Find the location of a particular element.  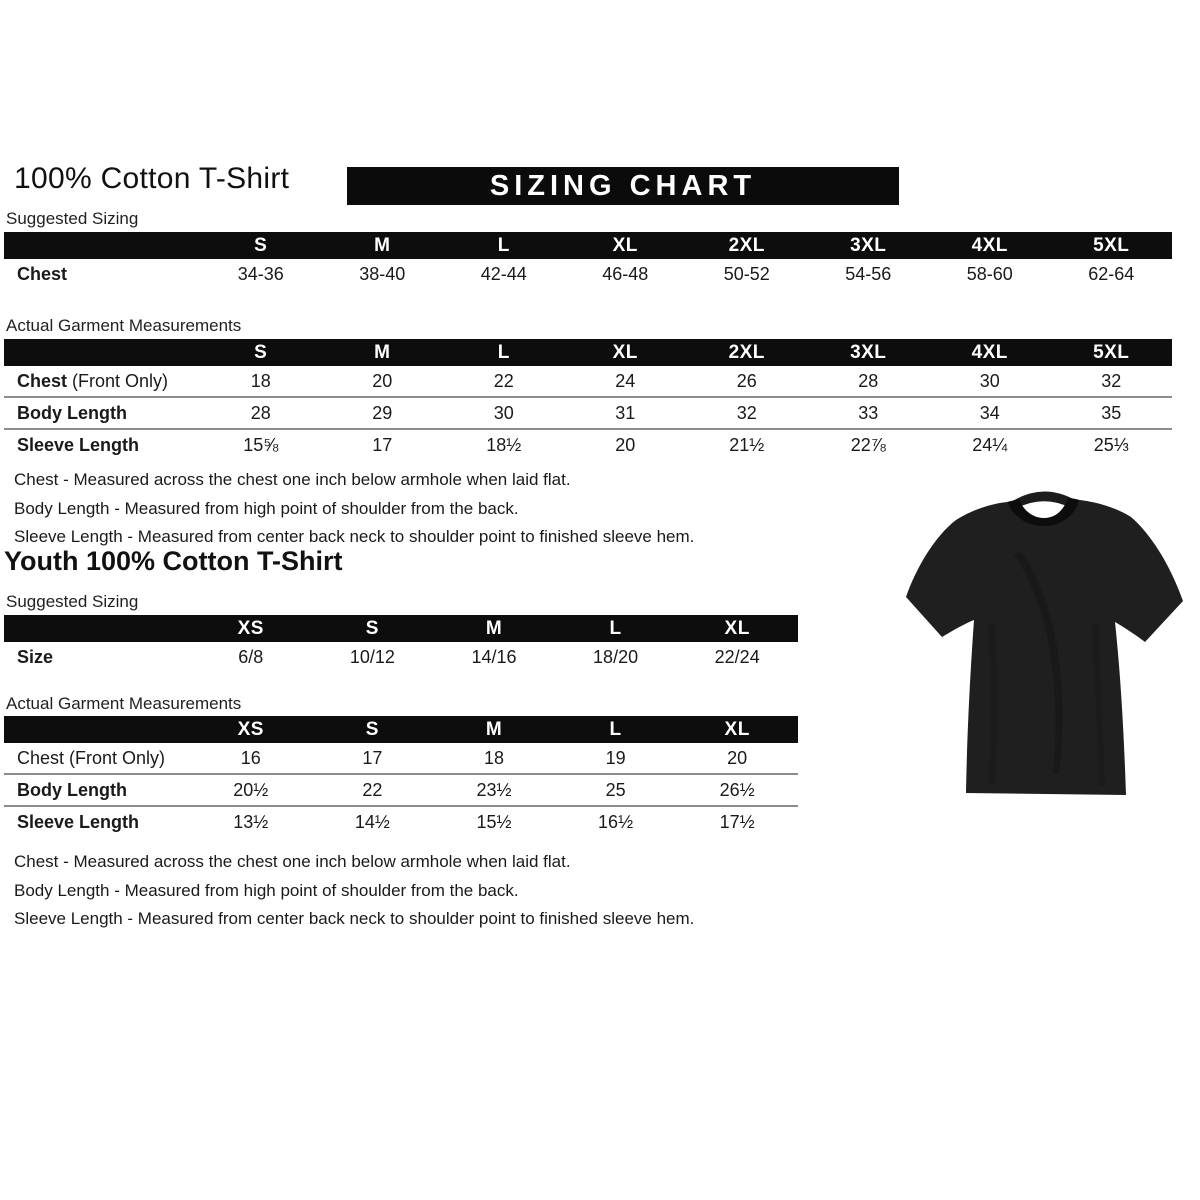

cell: 22/24 is located at coordinates (737, 656).